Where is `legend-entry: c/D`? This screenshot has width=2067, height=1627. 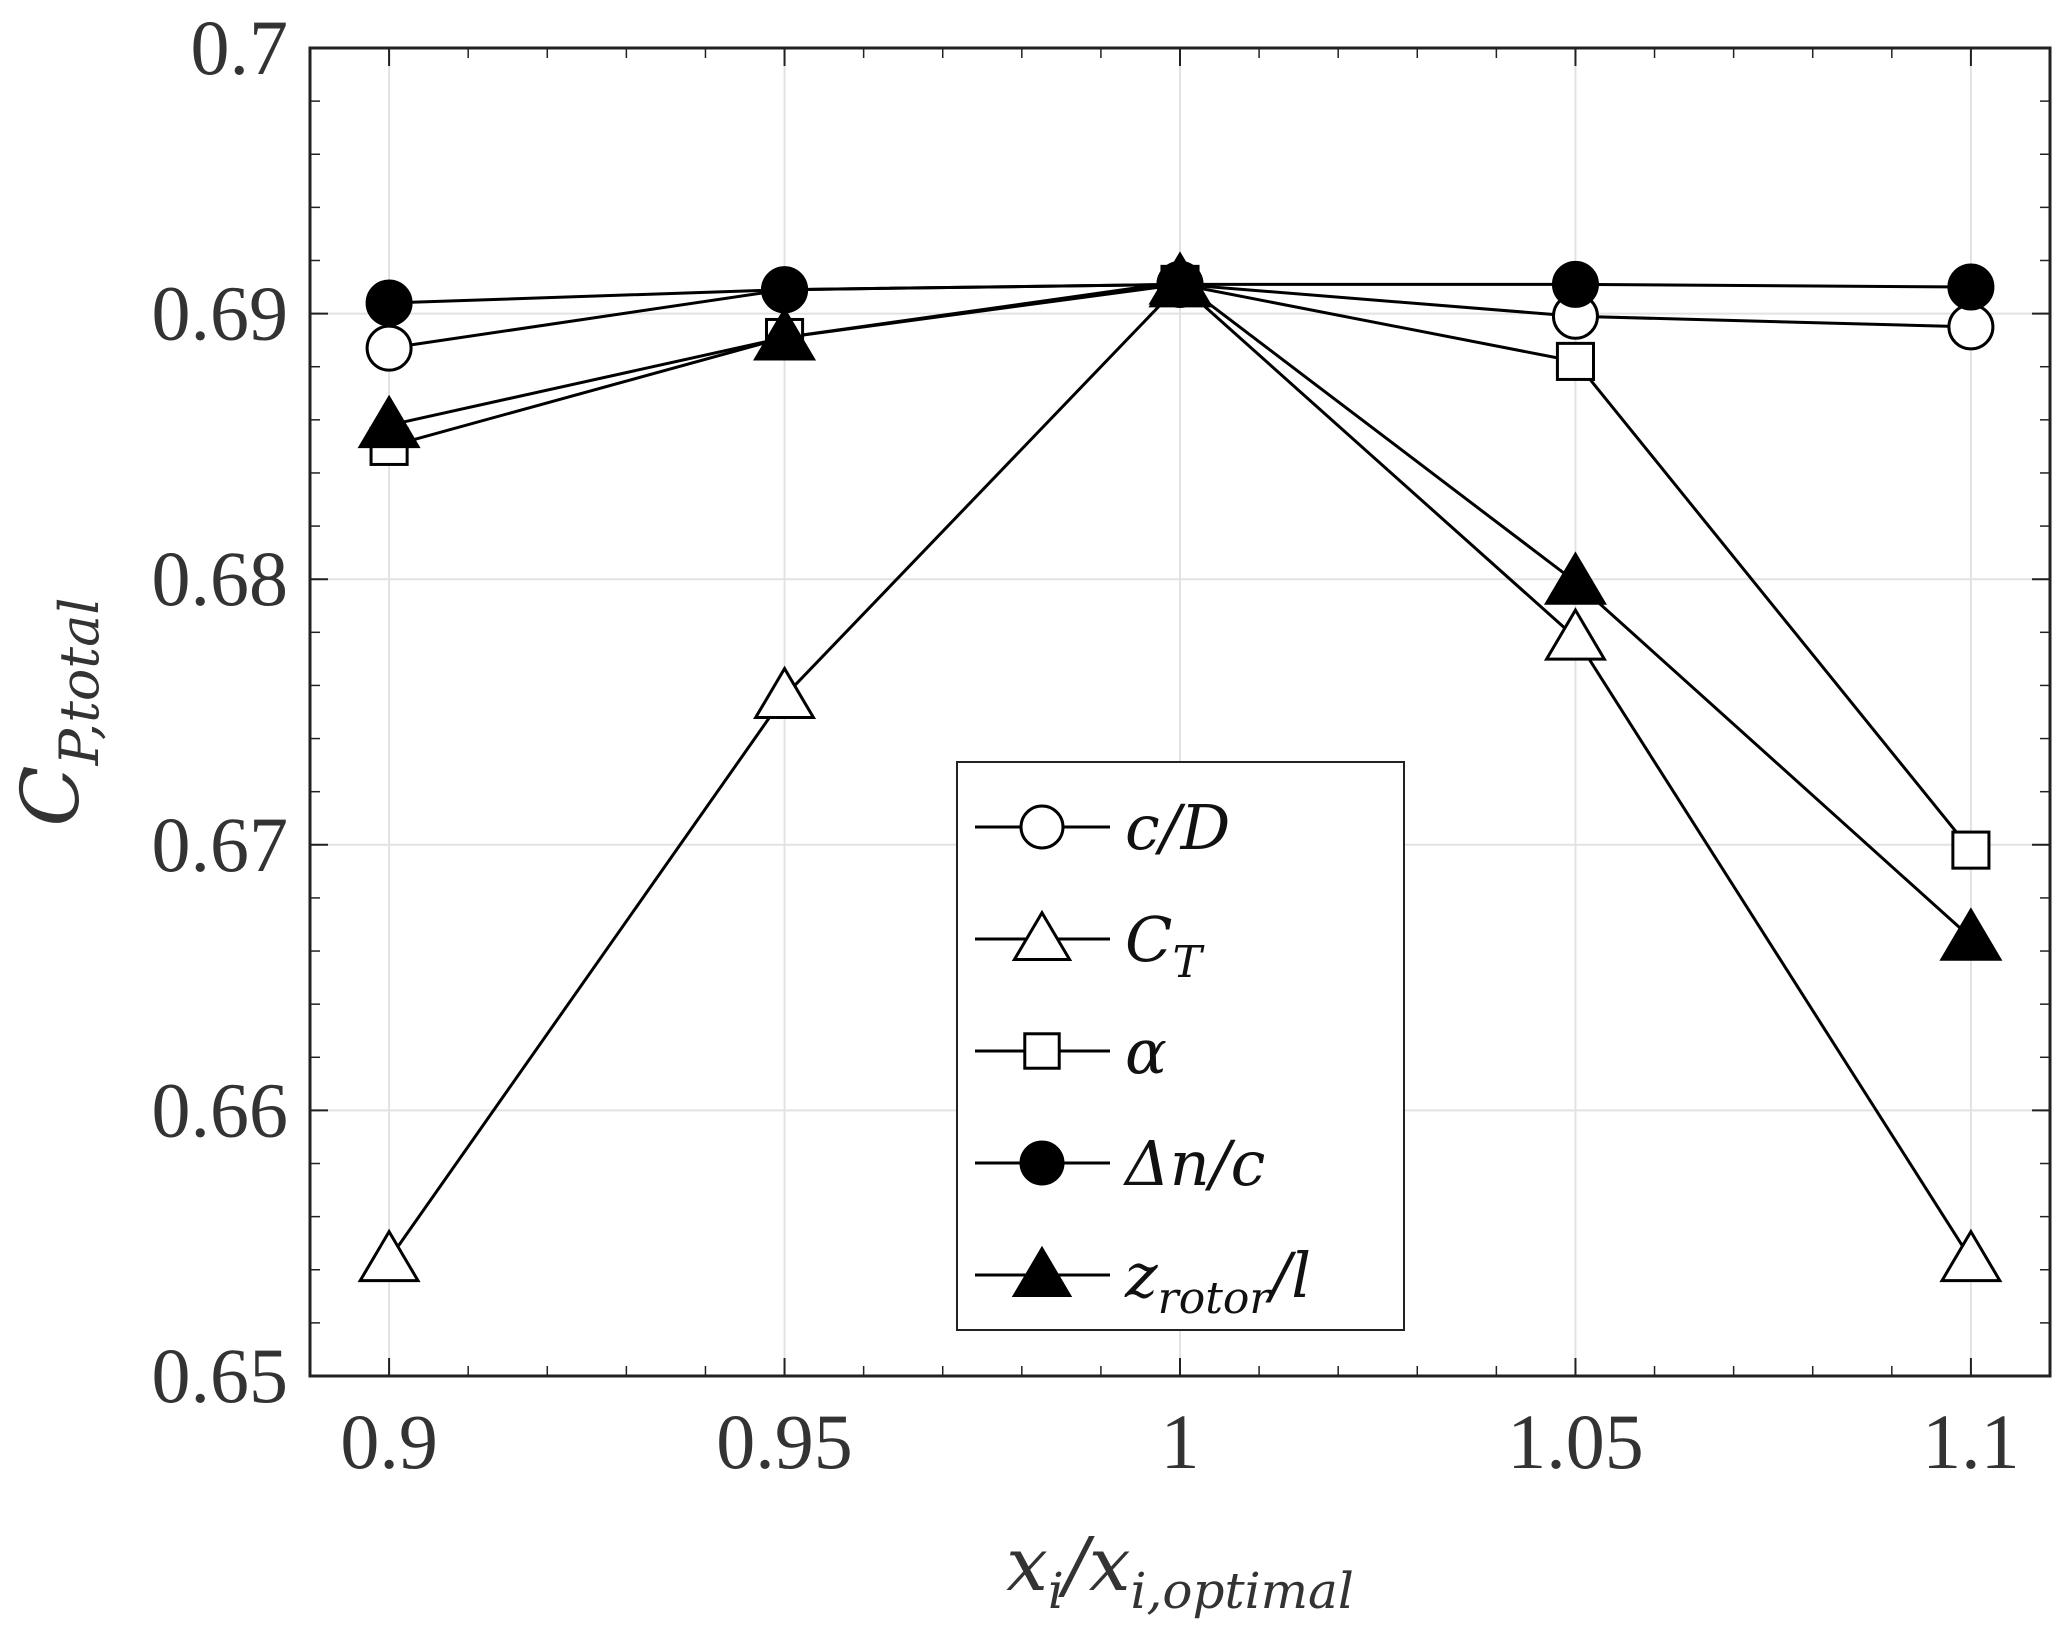
legend-entry: c/D is located at coordinates (1102, 827).